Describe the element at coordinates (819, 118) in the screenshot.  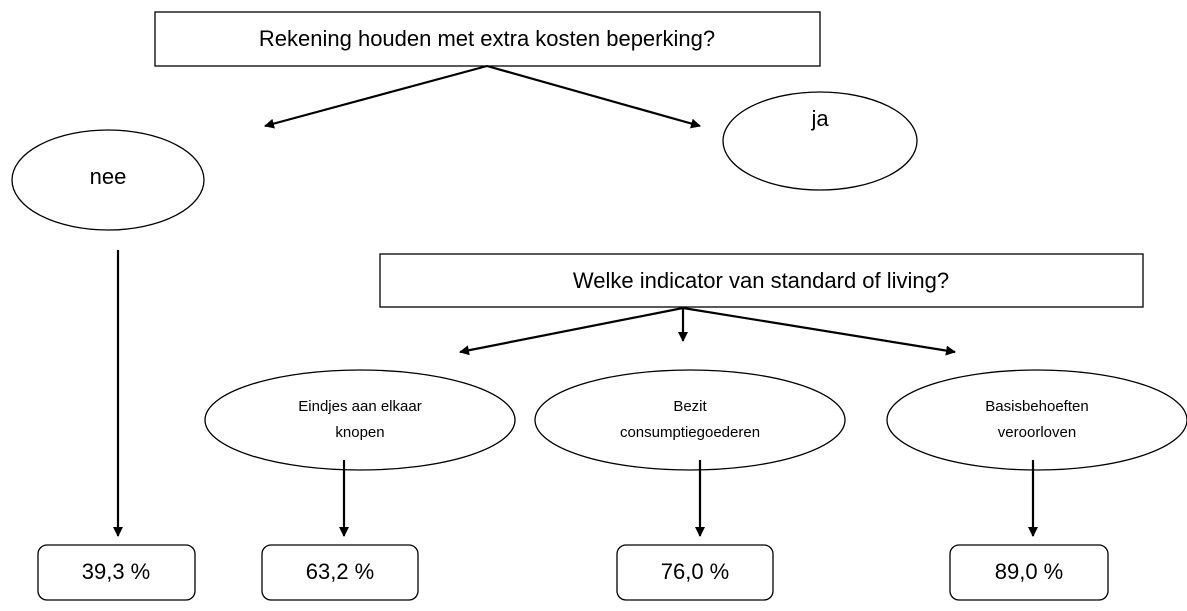
I see `answer-text: ja` at that location.